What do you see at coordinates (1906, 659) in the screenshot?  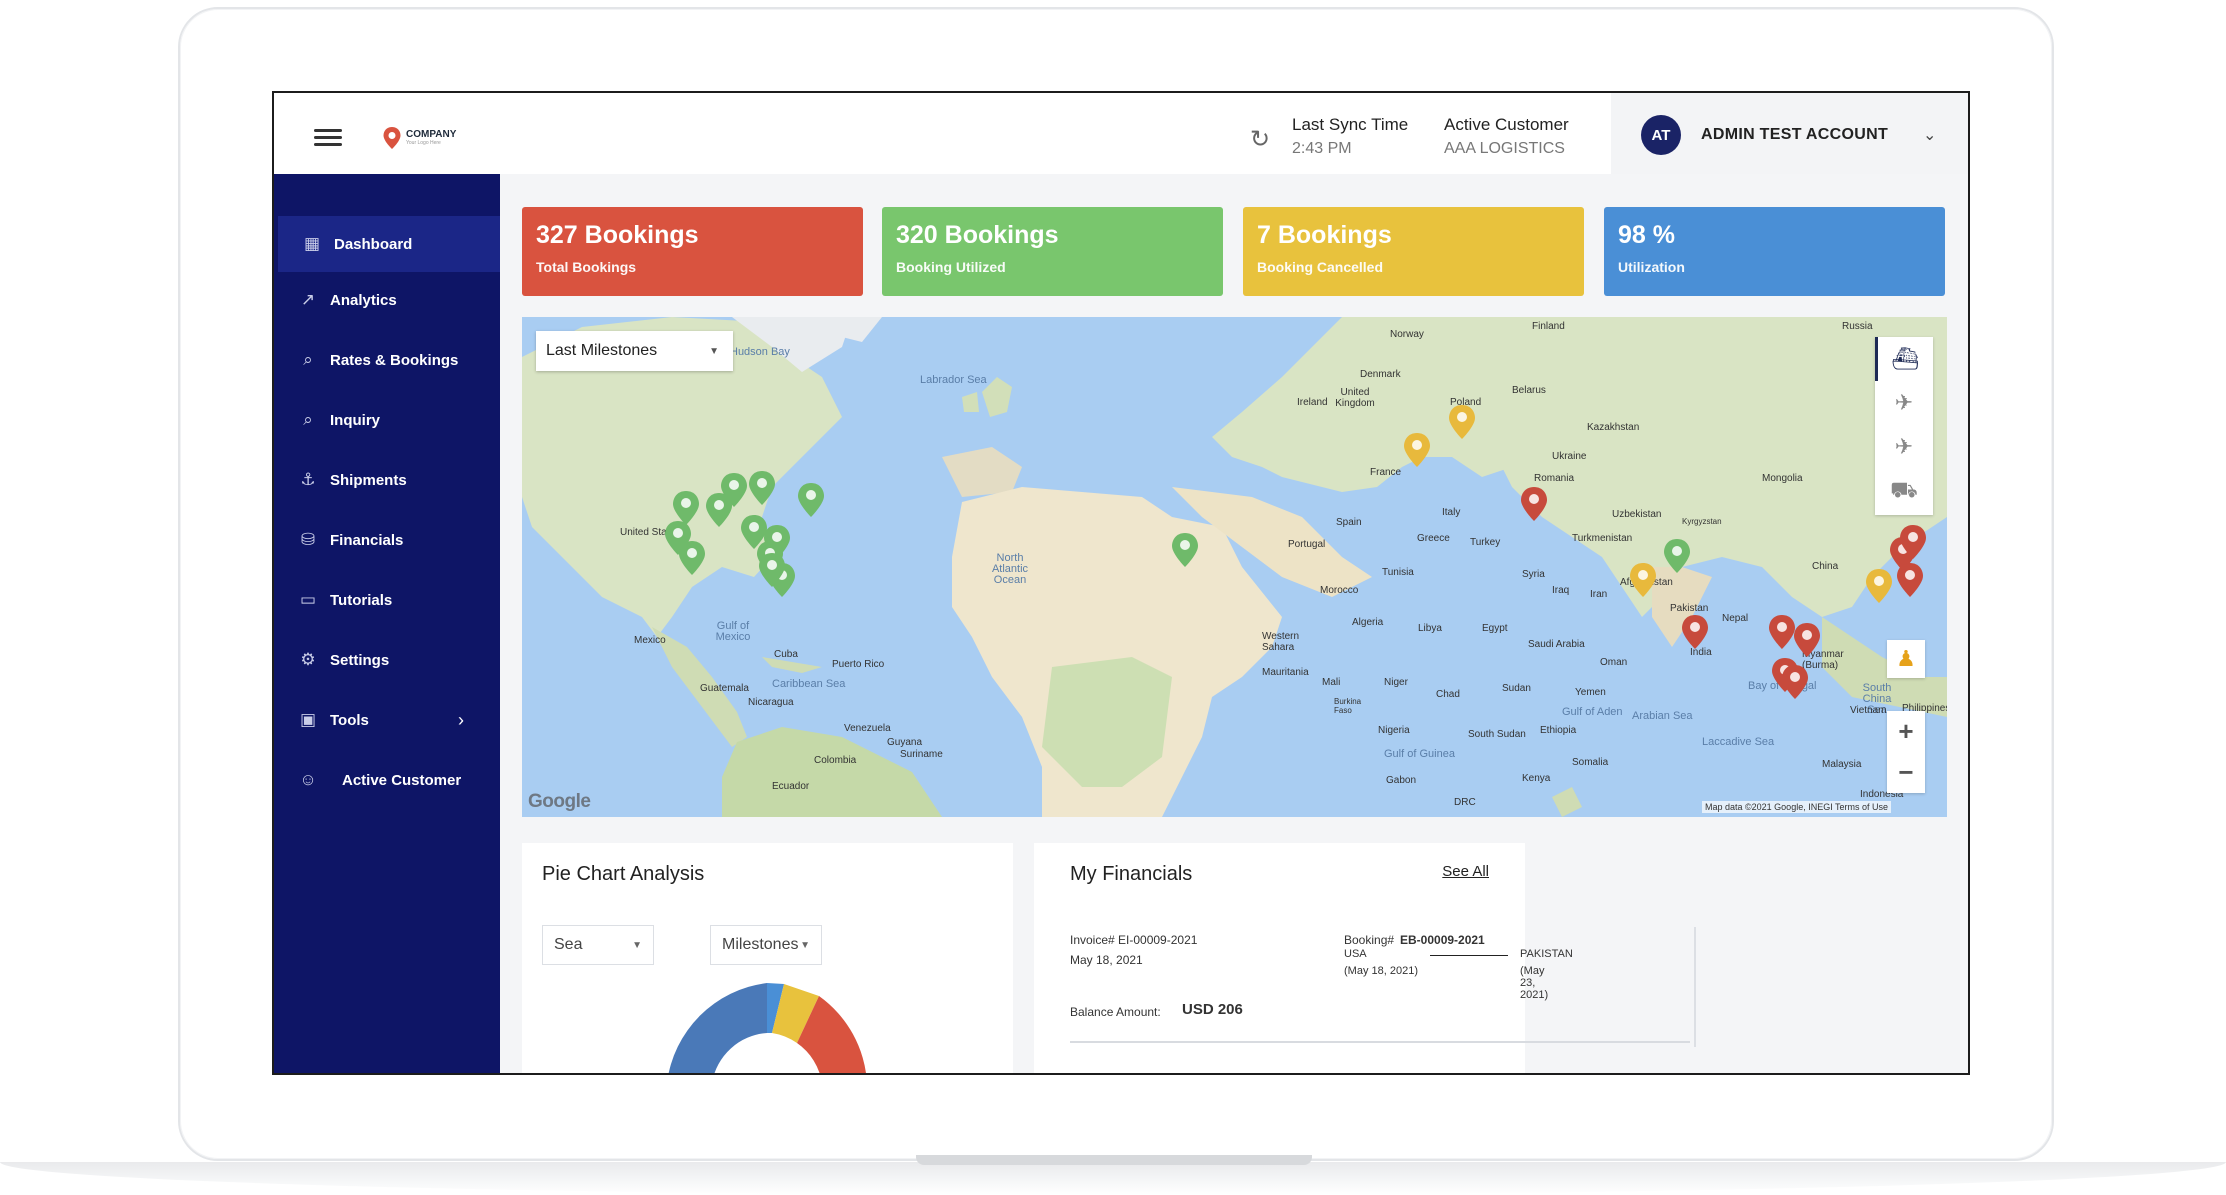 I see `pegman-icon: ♟` at bounding box center [1906, 659].